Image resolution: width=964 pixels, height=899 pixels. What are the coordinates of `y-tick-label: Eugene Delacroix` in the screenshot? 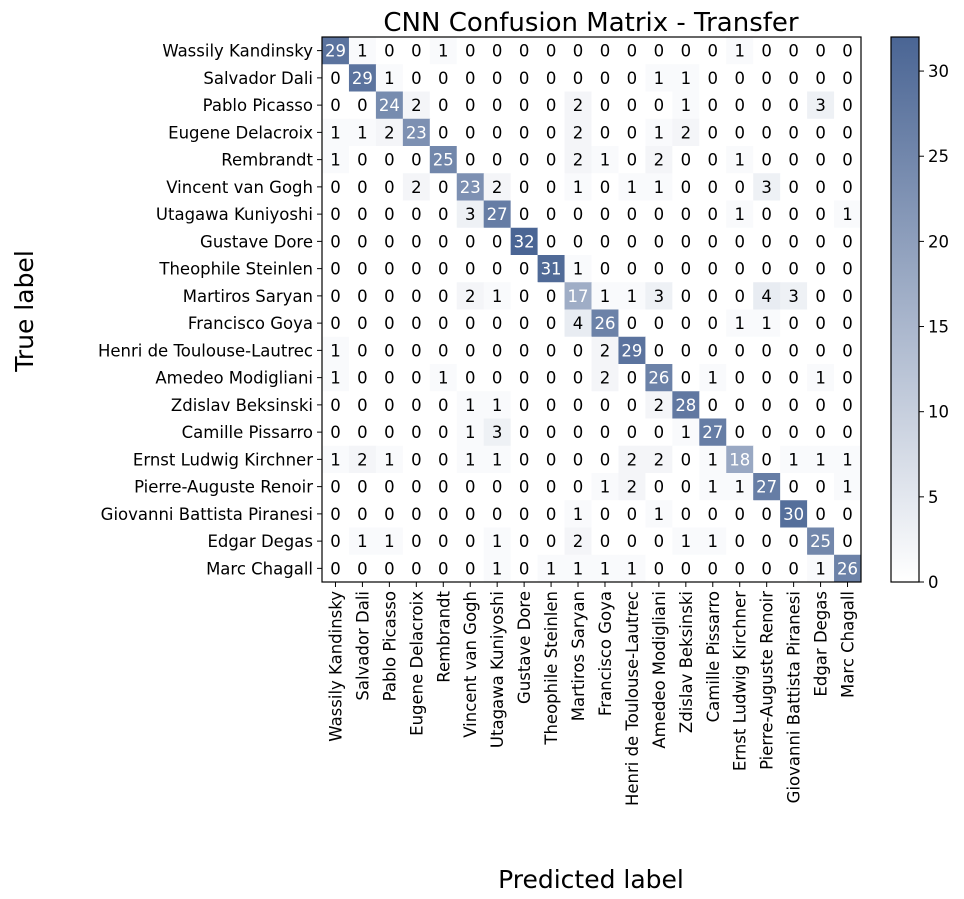 It's located at (240, 132).